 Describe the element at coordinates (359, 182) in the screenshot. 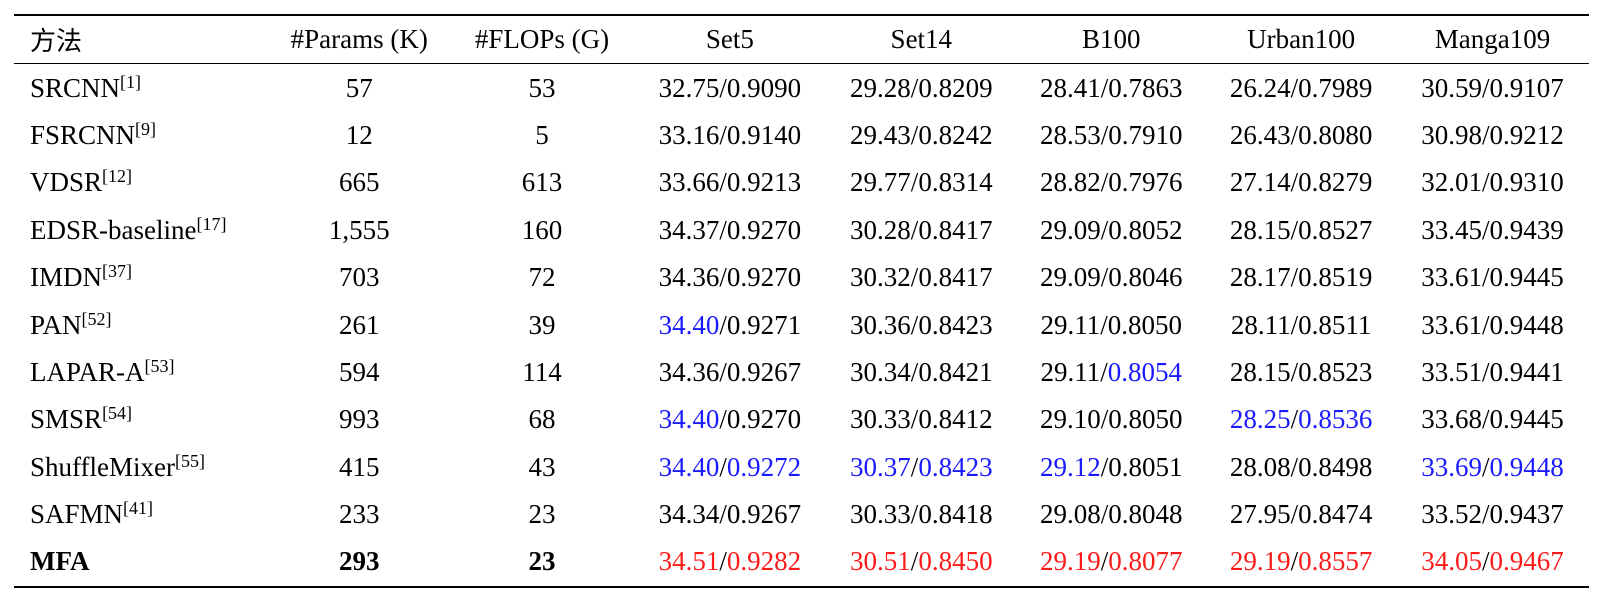

I see `params-cell: 665` at that location.